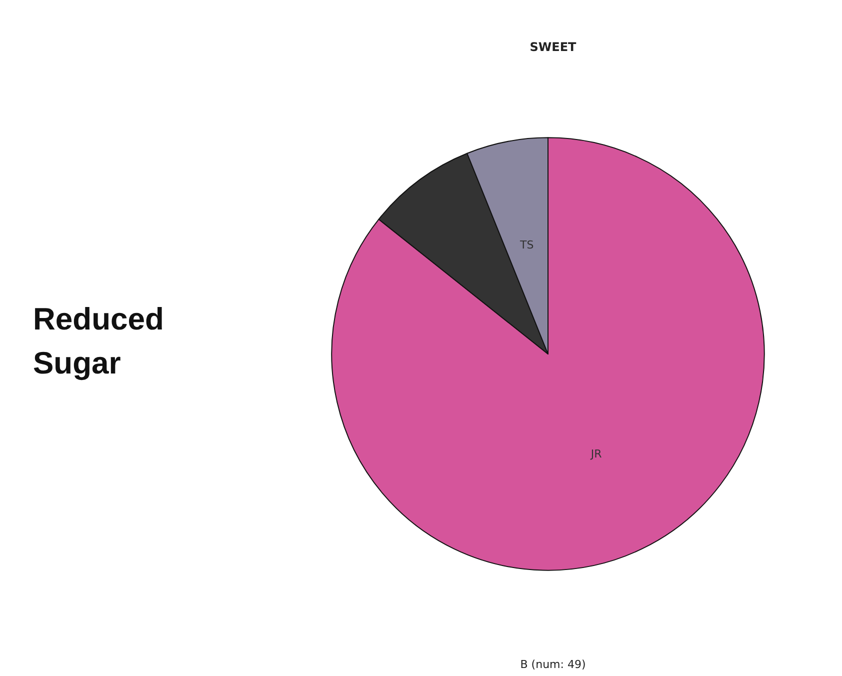 This screenshot has width=842, height=676. What do you see at coordinates (553, 664) in the screenshot?
I see `text: B (num: 49)` at bounding box center [553, 664].